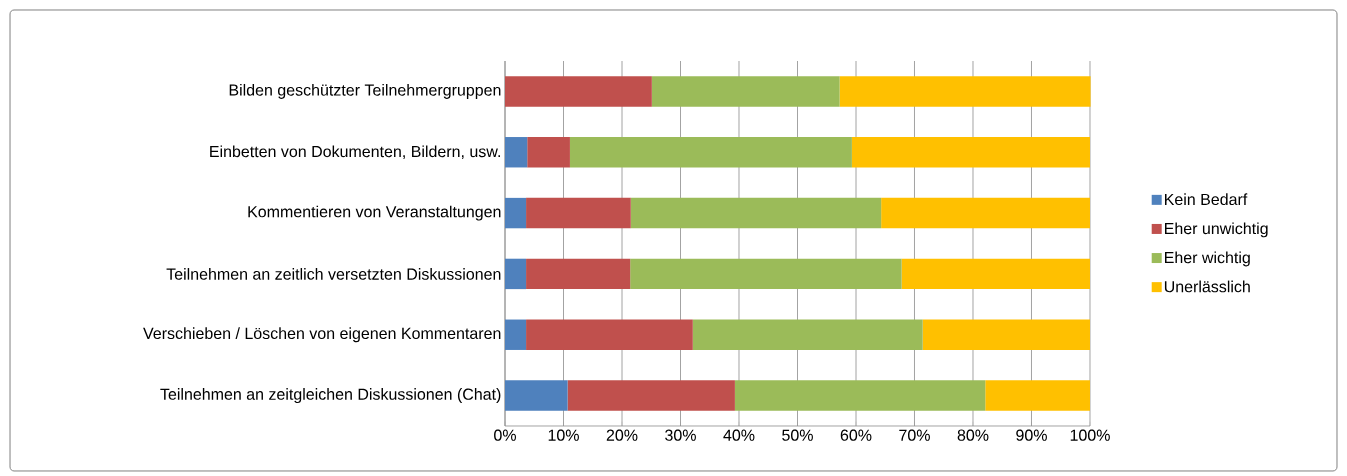 This screenshot has width=1347, height=476. What do you see at coordinates (680, 435) in the screenshot?
I see `x-tick-label: 30%` at bounding box center [680, 435].